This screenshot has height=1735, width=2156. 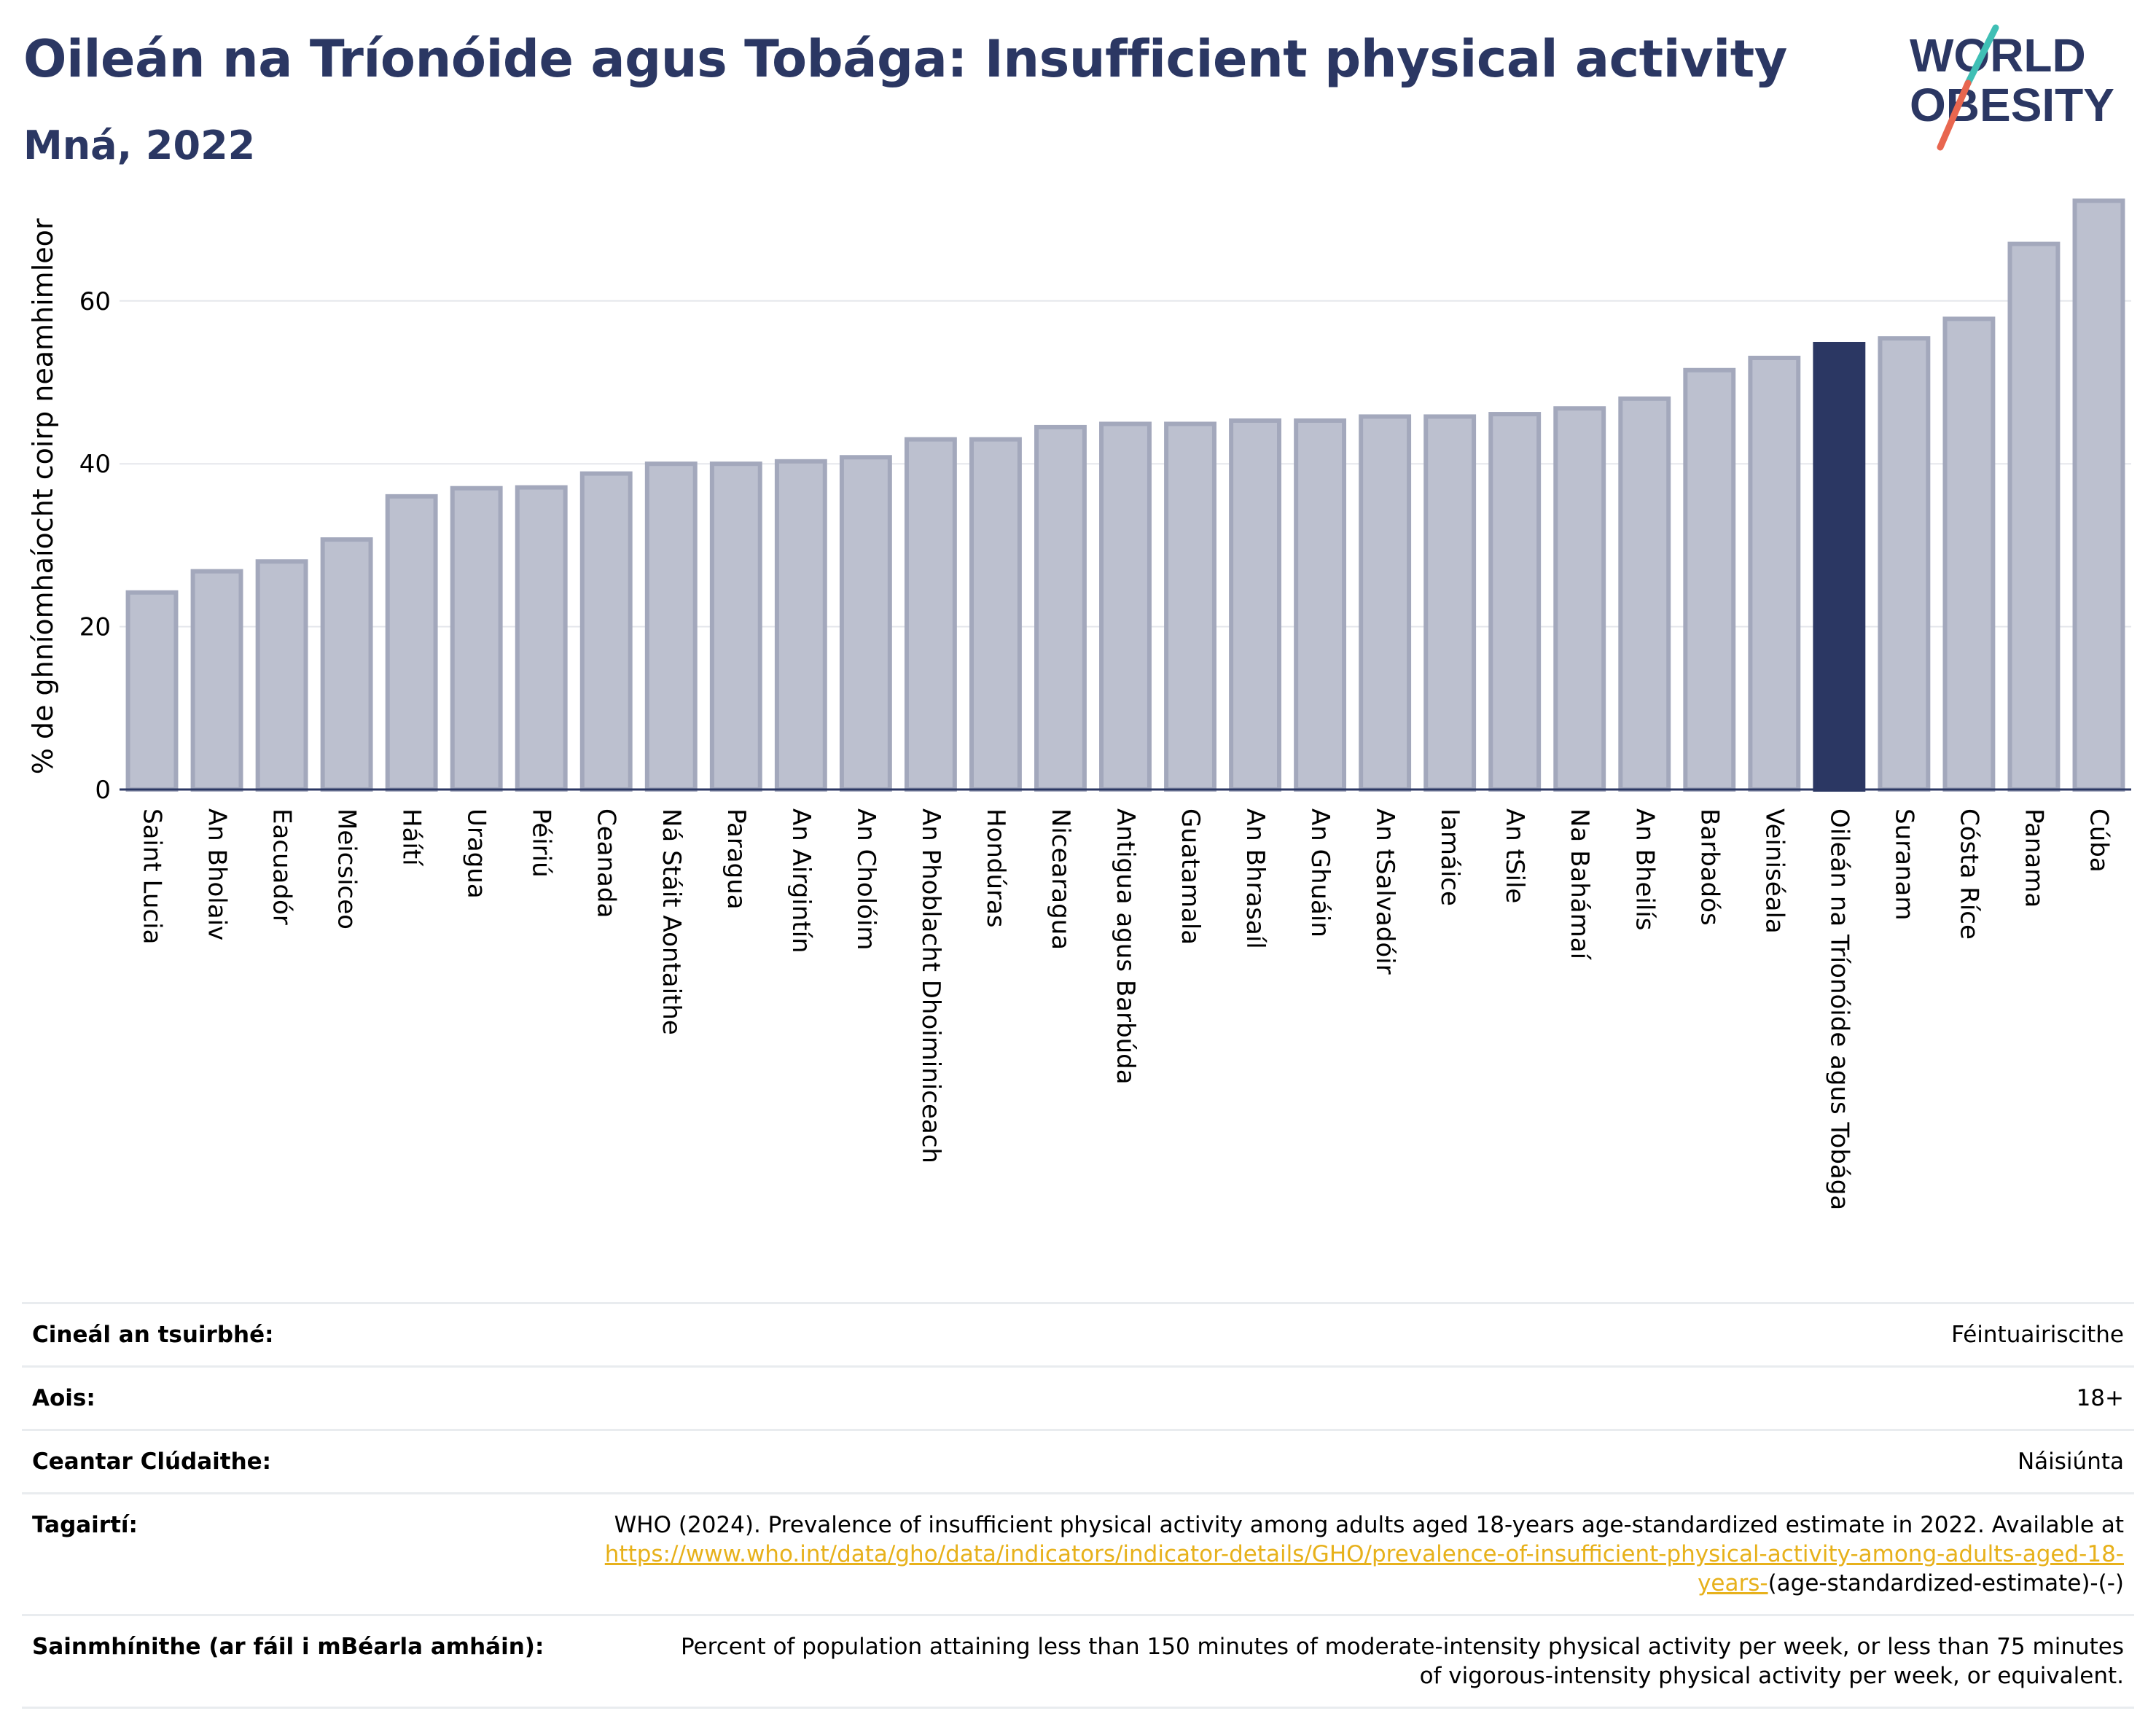 What do you see at coordinates (930, 614) in the screenshot?
I see `bar-an-phoblacht-dhoiminiceach` at bounding box center [930, 614].